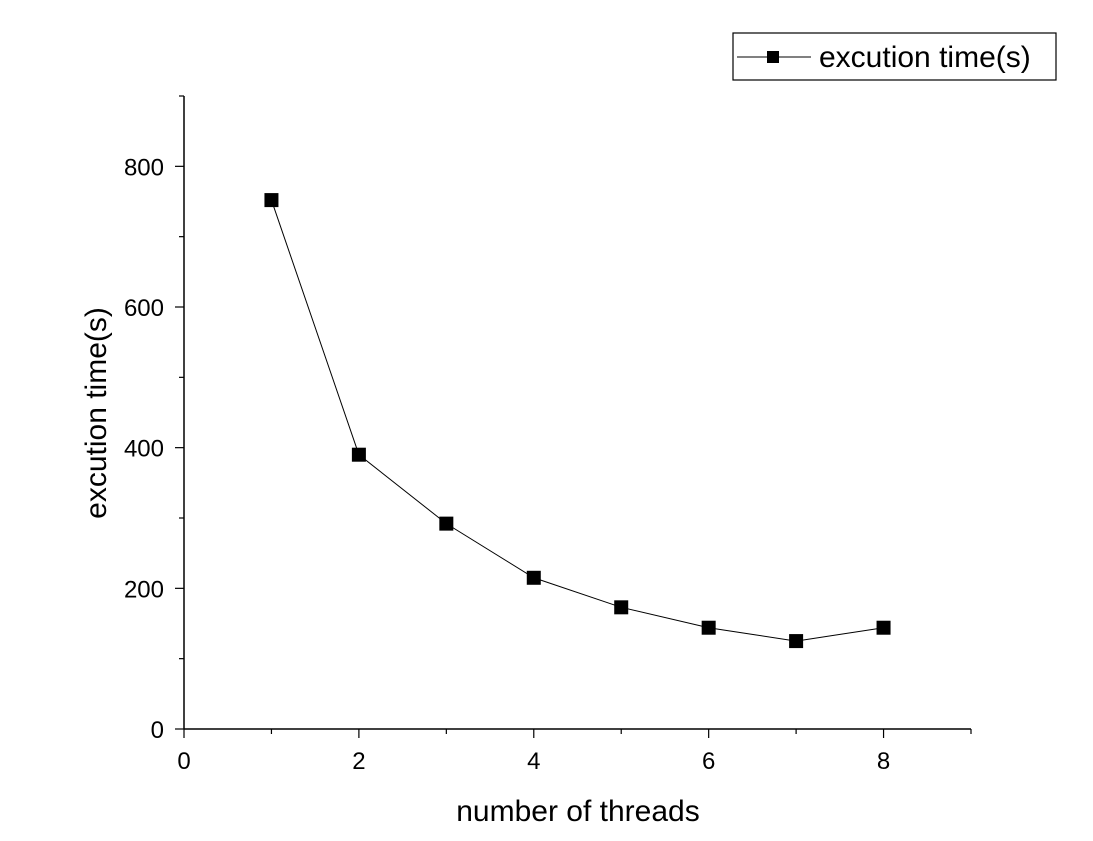  What do you see at coordinates (577, 811) in the screenshot?
I see `x-axis-title: number of threads` at bounding box center [577, 811].